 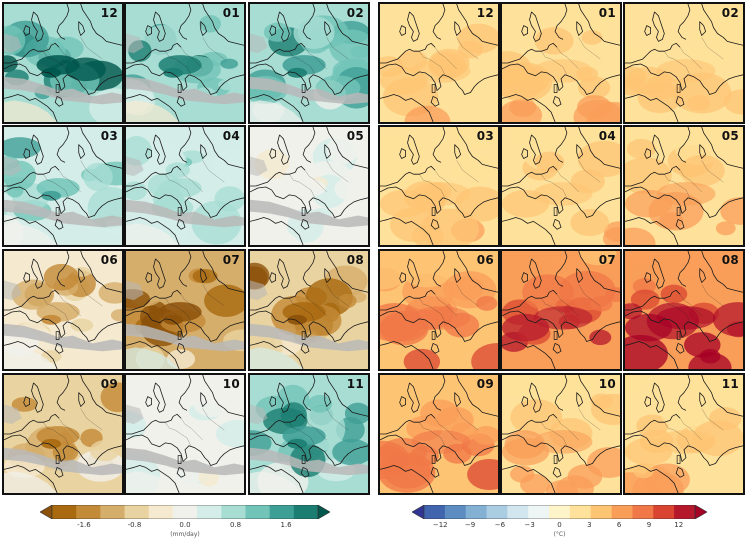 I want to click on colorbar-tick-label: −6, so click(x=500, y=525).